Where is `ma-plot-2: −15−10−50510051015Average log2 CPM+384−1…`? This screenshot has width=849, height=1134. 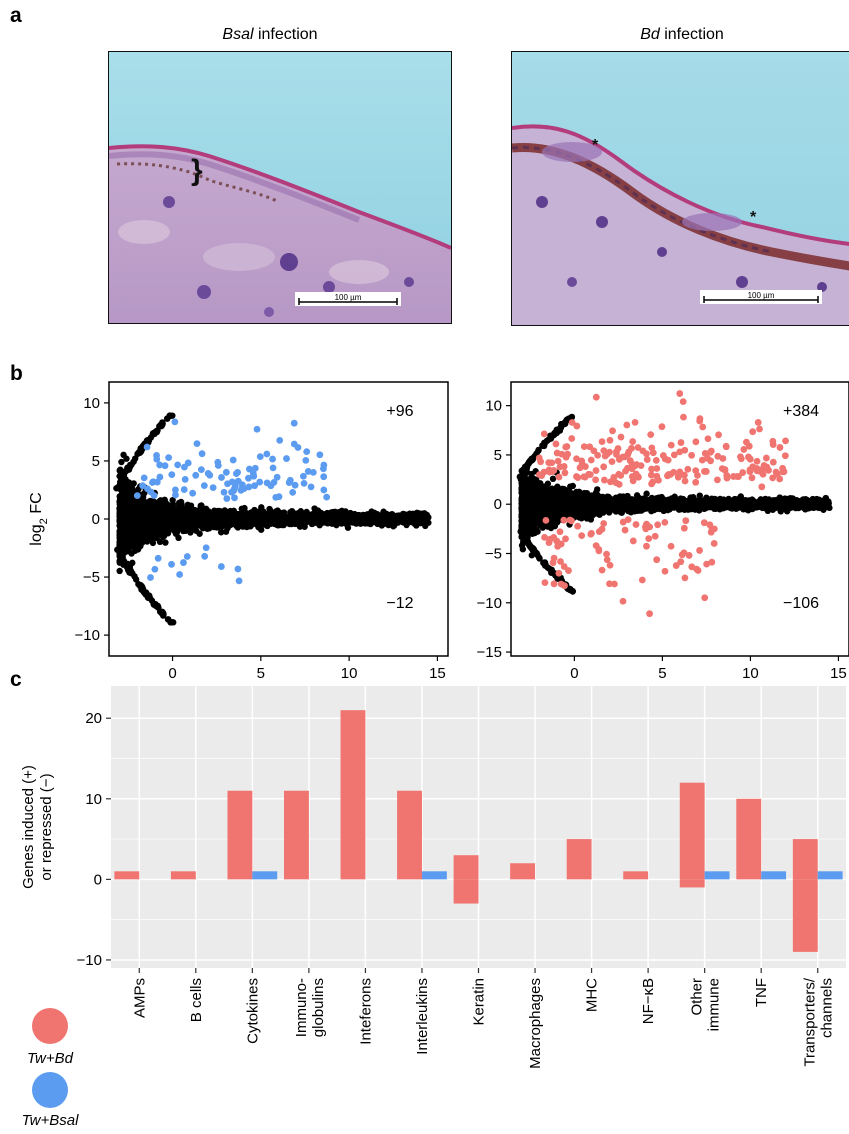 ma-plot-2: −15−10−50510051015Average log2 CPM+384−1… is located at coordinates (663, 531).